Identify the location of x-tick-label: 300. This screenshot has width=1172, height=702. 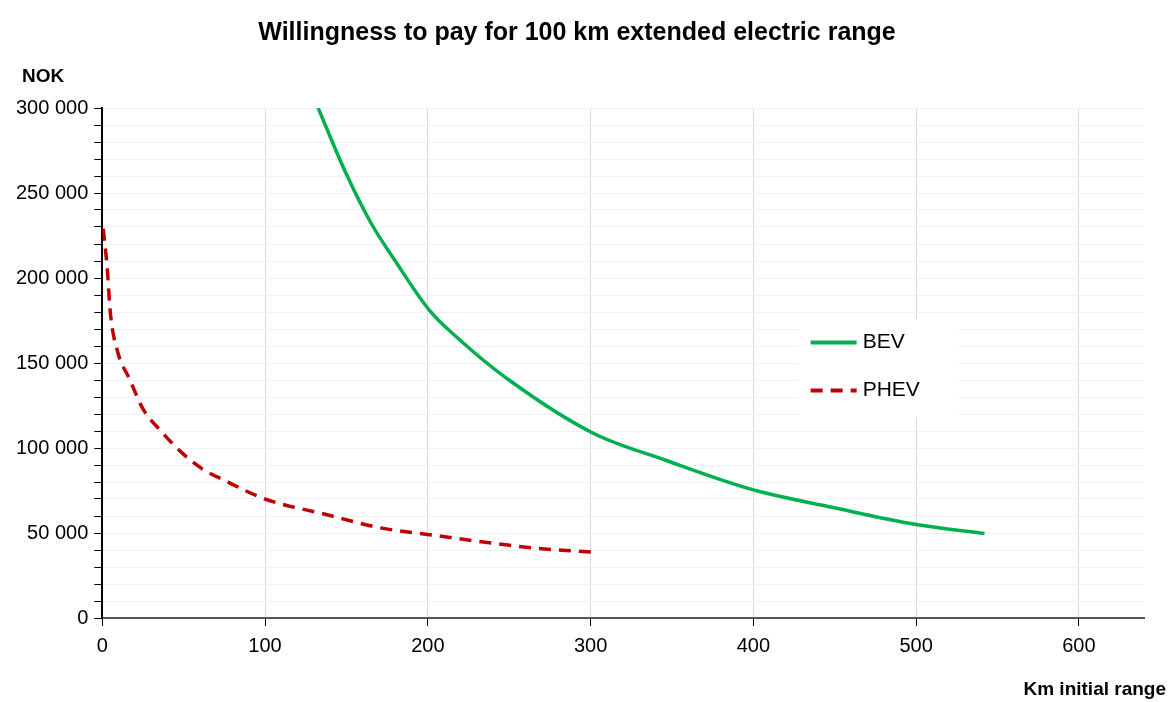
(590, 644).